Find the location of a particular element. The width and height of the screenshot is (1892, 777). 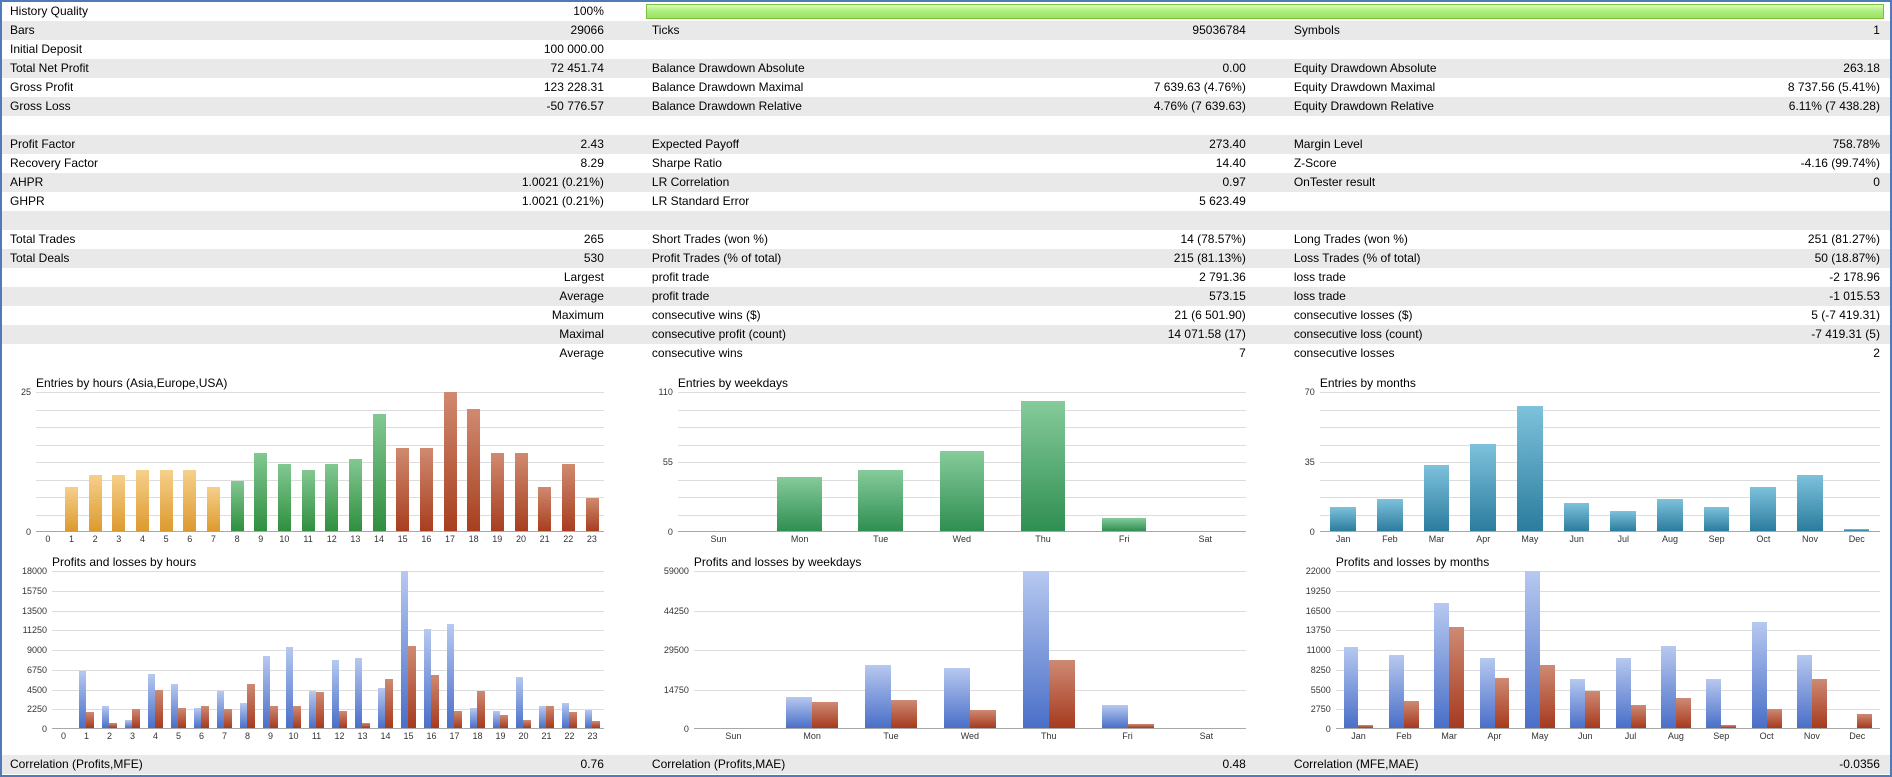

y-axis-label: 6750 is located at coordinates (36, 669).